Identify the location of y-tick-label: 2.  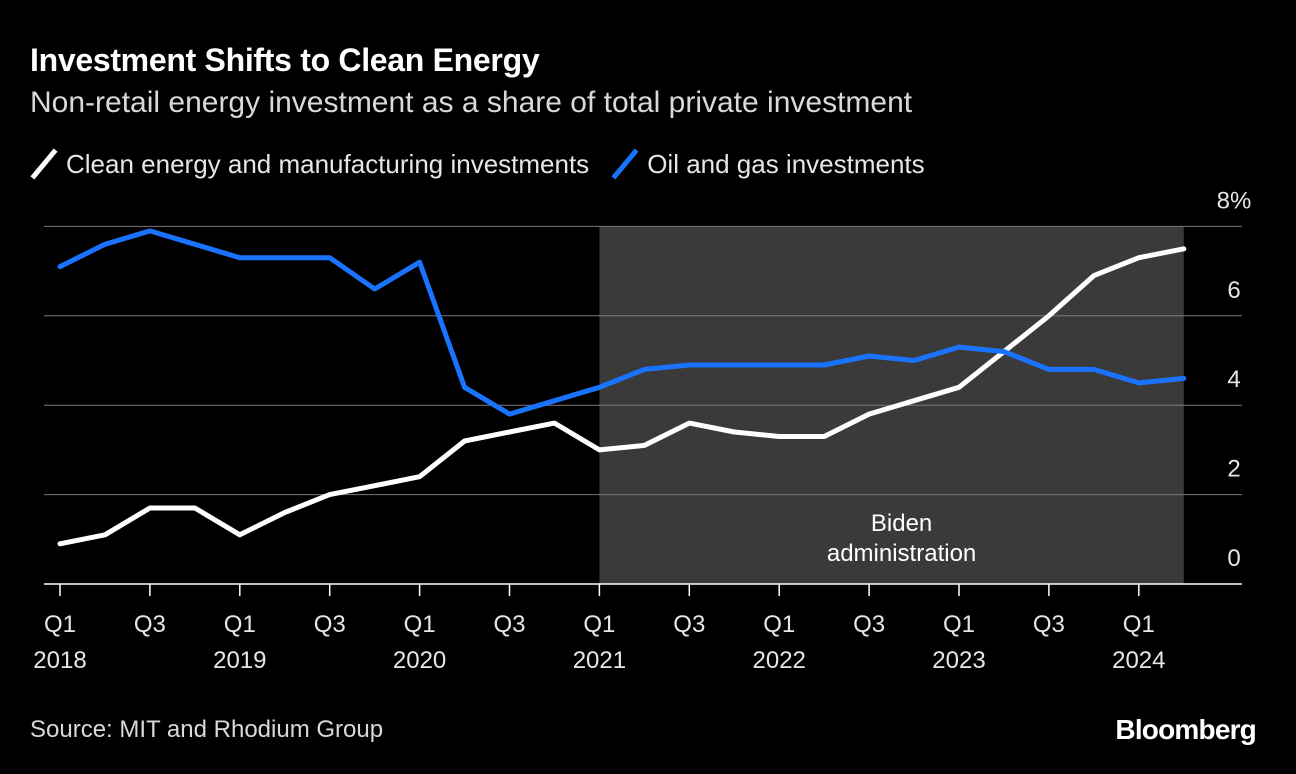
(1233, 469).